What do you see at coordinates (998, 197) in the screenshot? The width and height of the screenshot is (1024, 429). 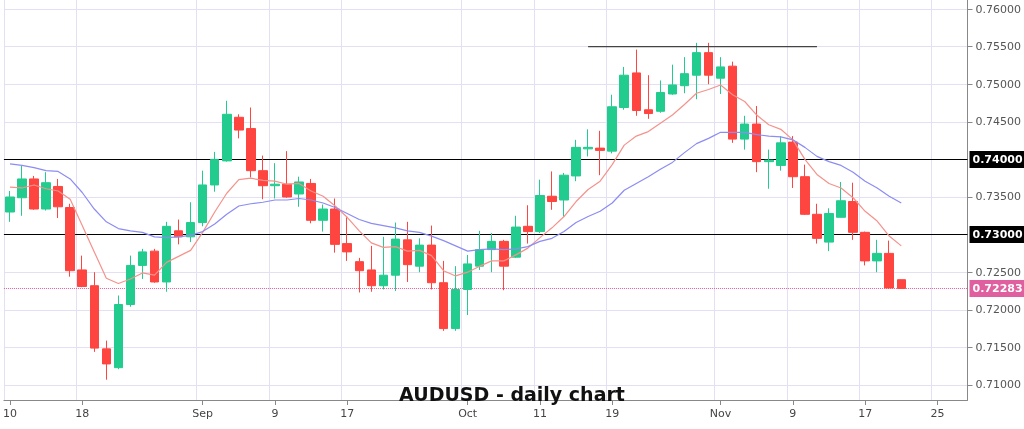 I see `y-tick-label: 0.73500` at bounding box center [998, 197].